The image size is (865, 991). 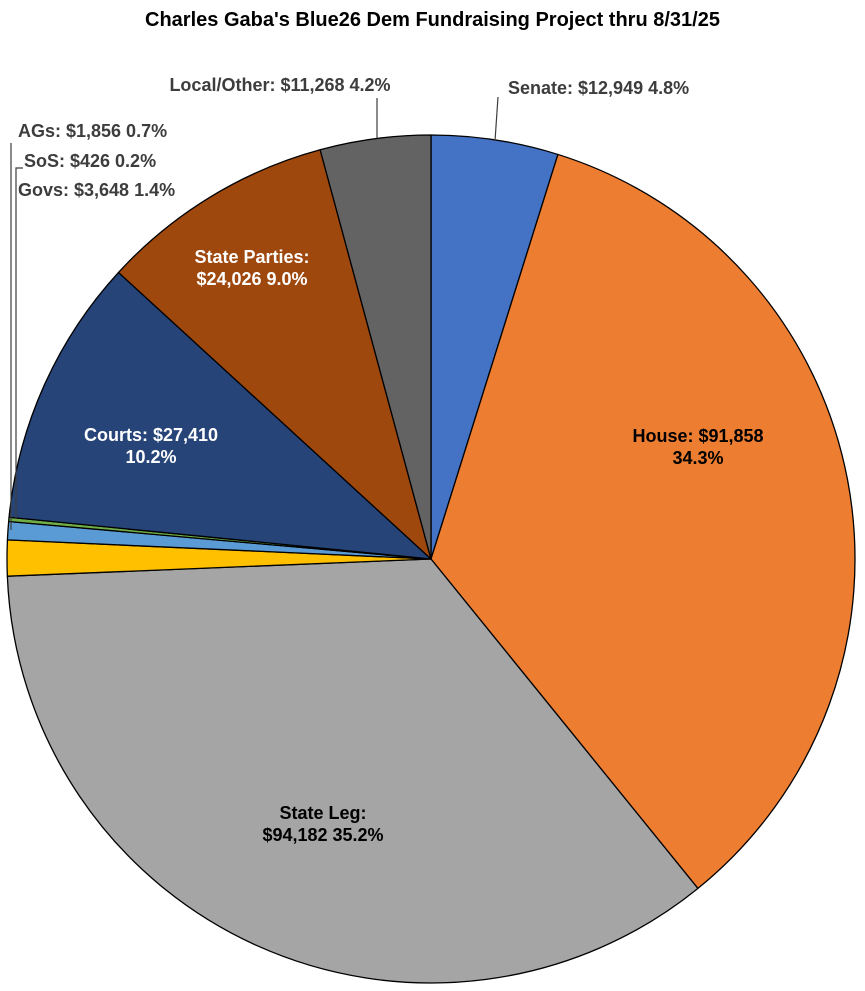 What do you see at coordinates (496, 119) in the screenshot?
I see `leader-line-senate` at bounding box center [496, 119].